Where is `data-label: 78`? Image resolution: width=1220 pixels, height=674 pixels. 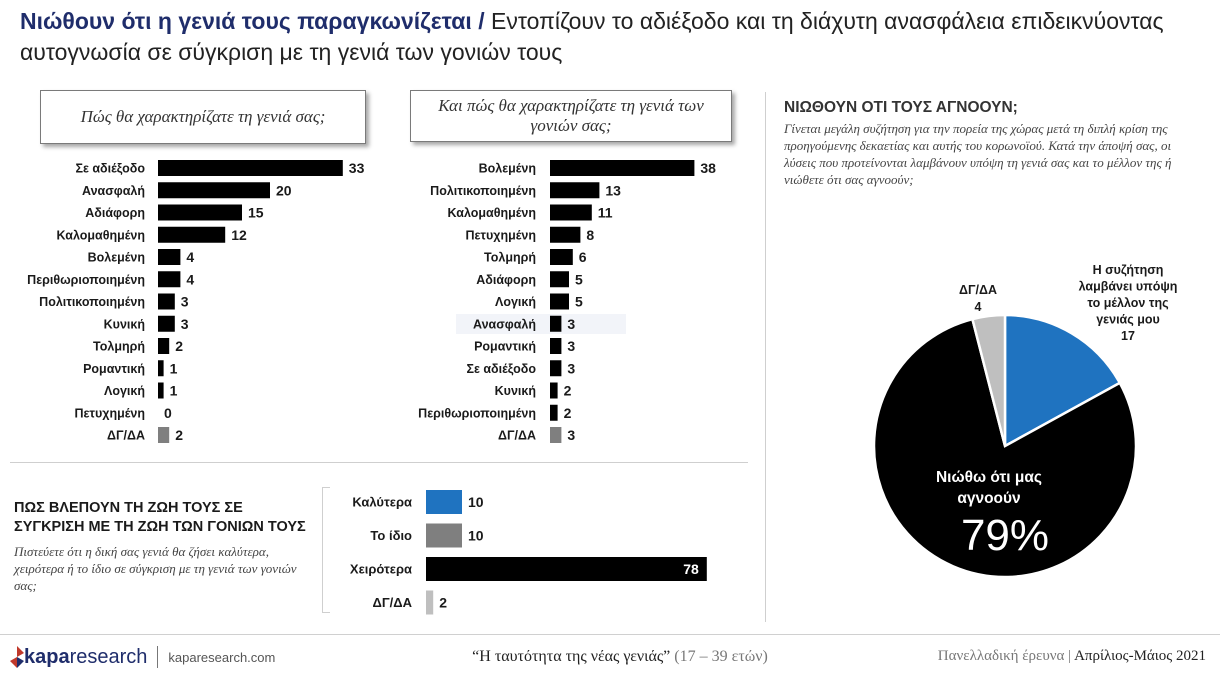
data-label: 78 is located at coordinates (691, 569).